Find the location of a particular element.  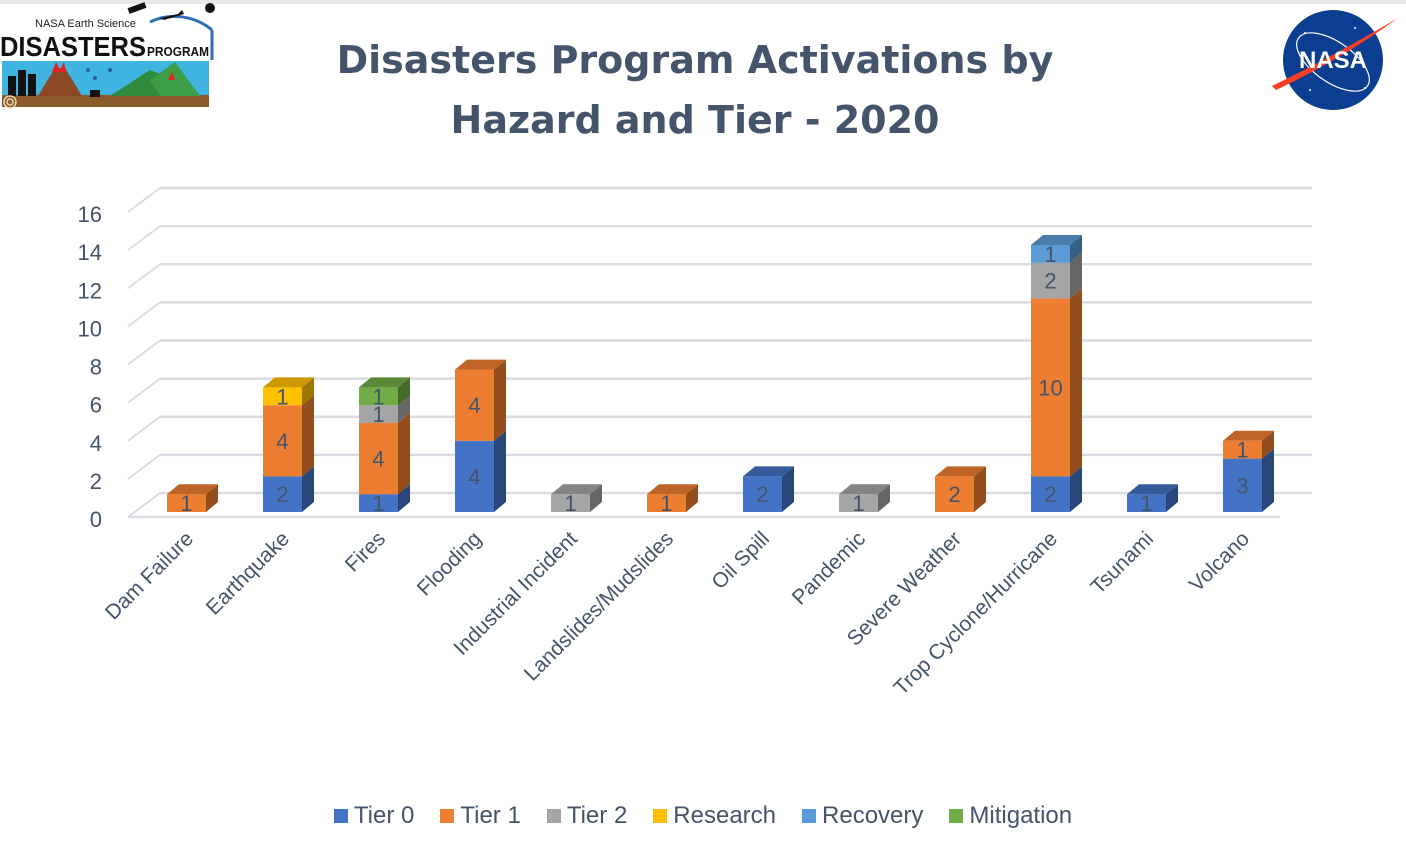

x-category-label: Earthquake is located at coordinates (248, 573).